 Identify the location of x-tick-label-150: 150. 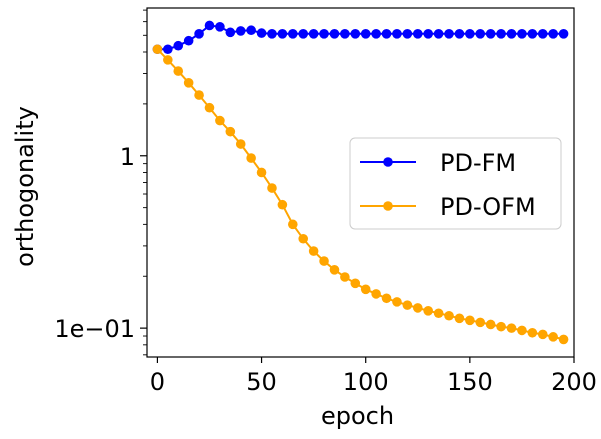
(470, 382).